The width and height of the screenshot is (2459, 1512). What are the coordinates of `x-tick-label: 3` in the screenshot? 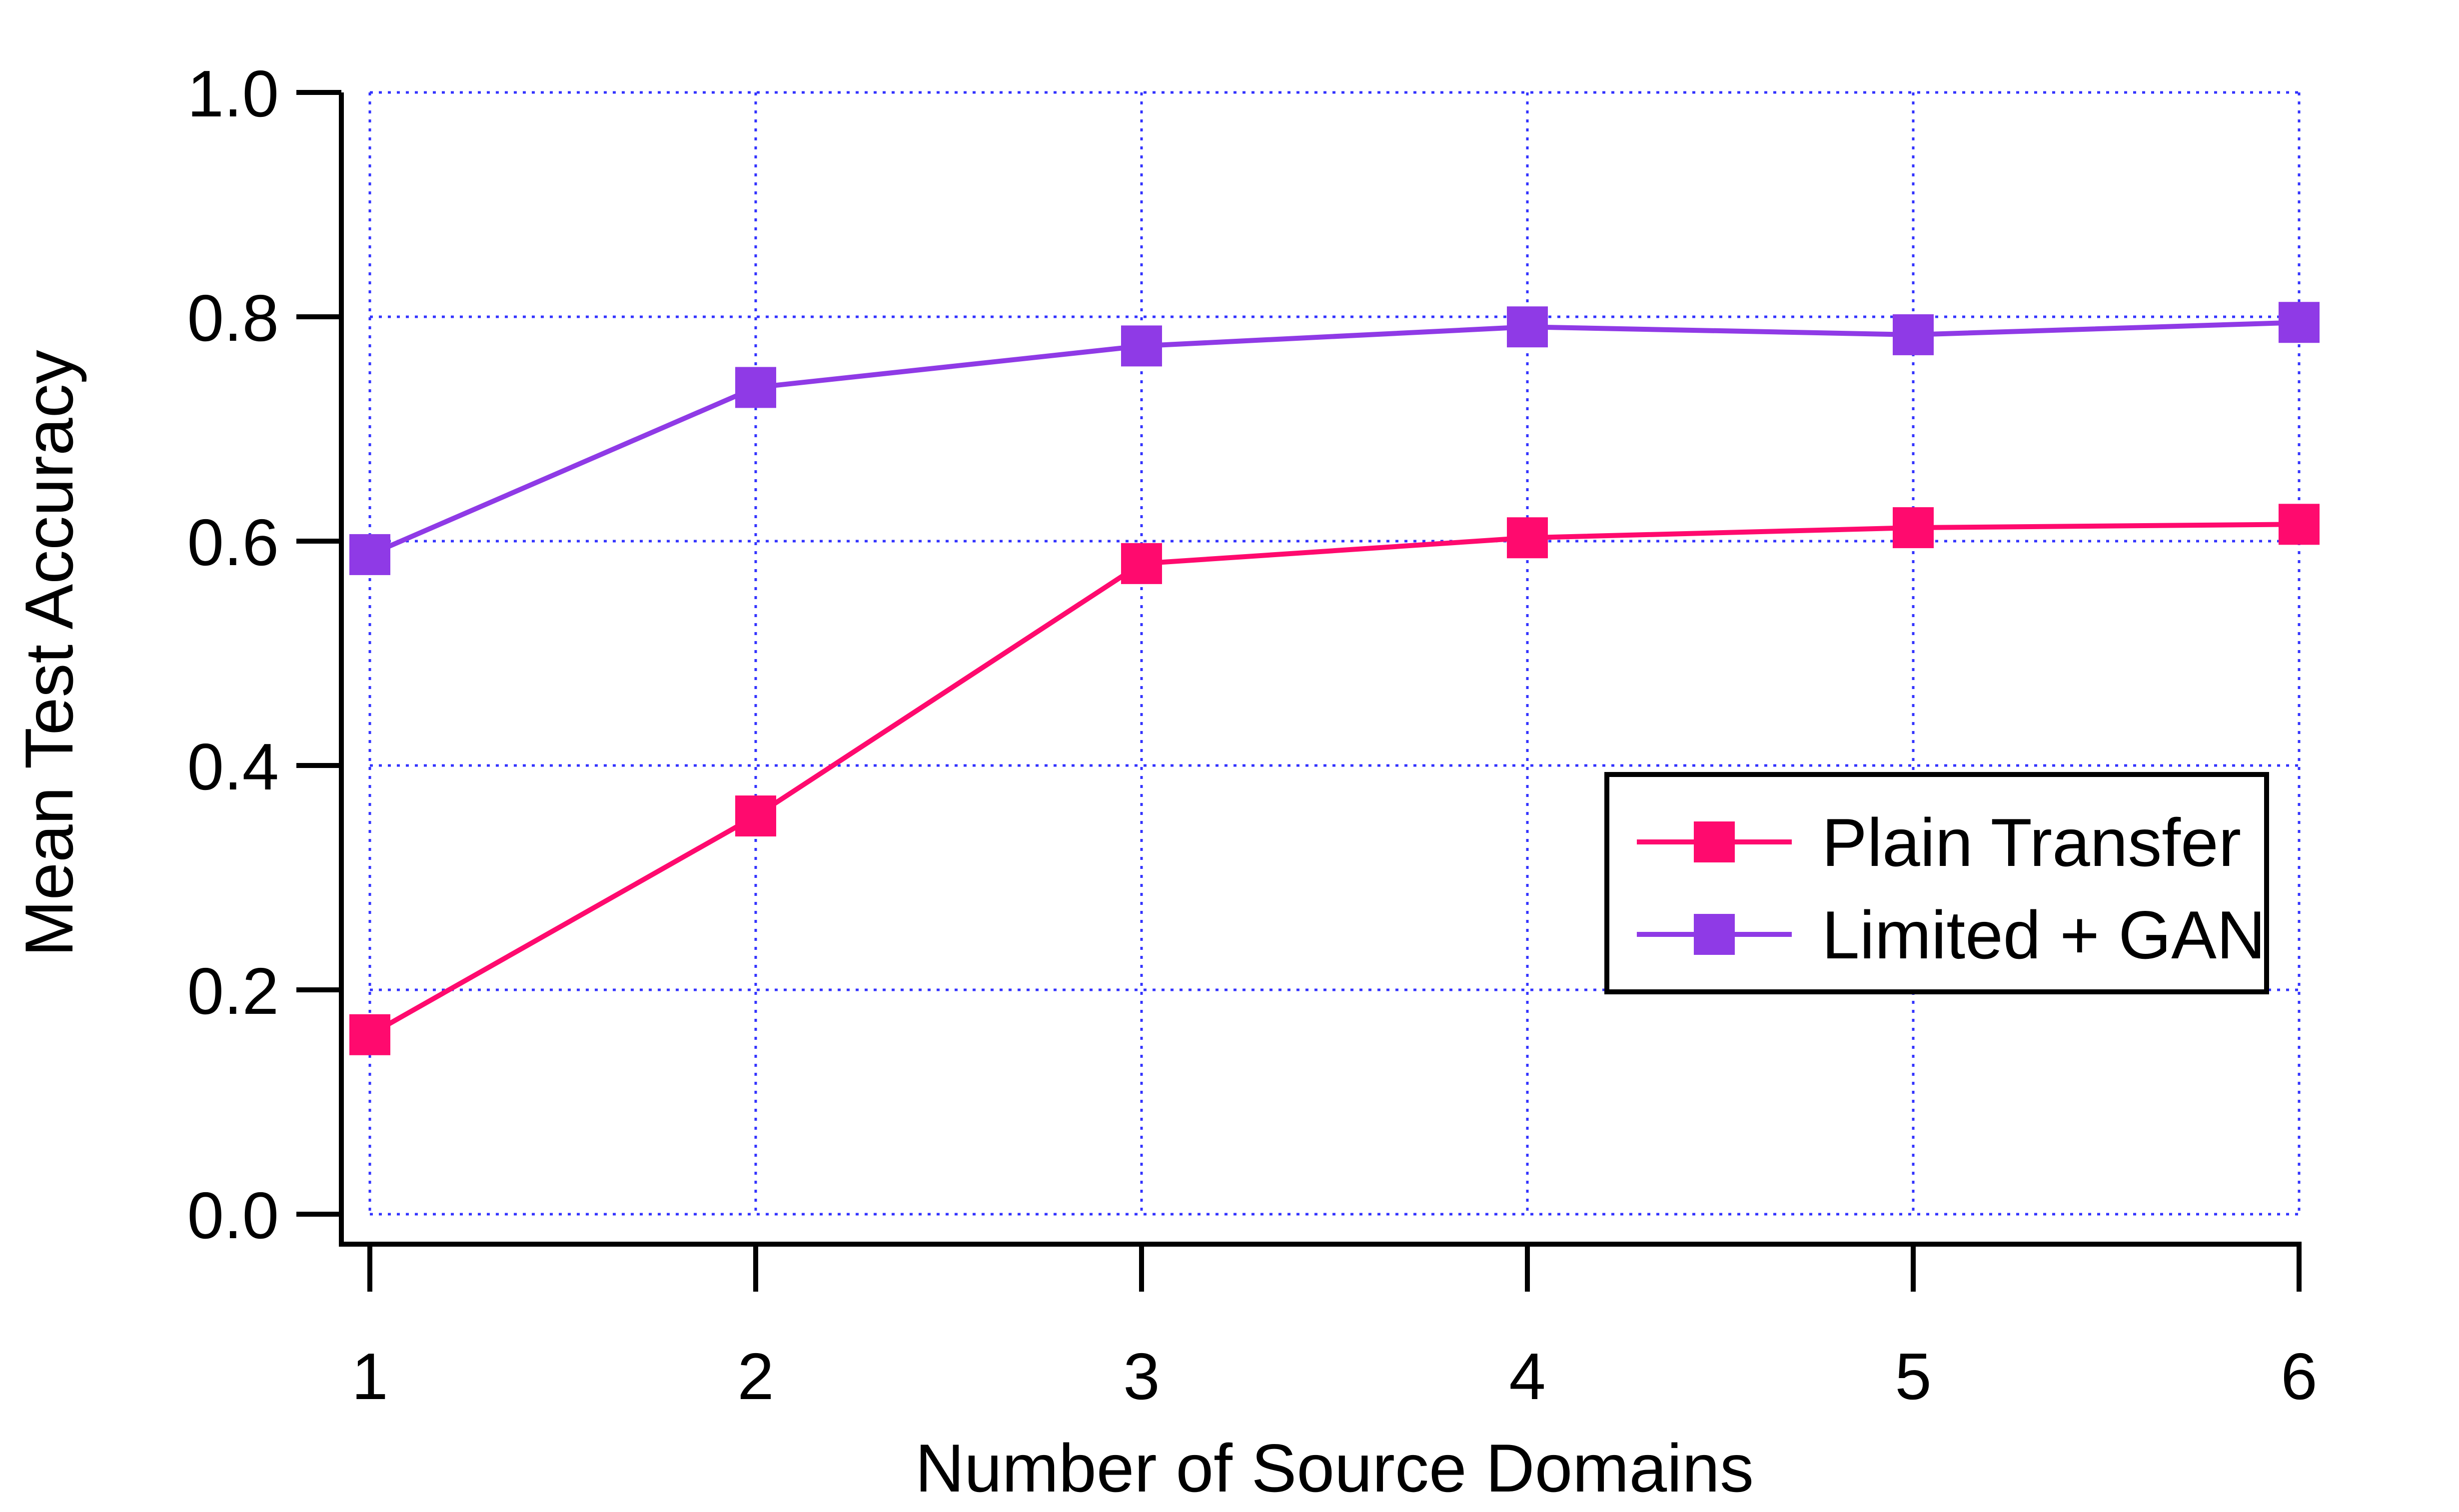 It's located at (1141, 1376).